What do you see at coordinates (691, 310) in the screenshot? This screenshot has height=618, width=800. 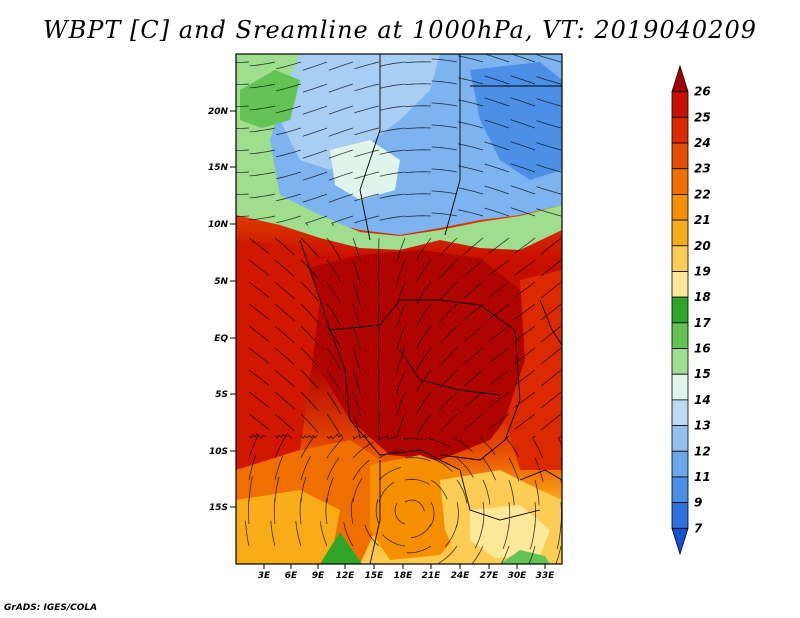 I see `colorbar: 26 25 24 23 22 21 20 19 18 17 16 15 14 13 12 11 9 7` at bounding box center [691, 310].